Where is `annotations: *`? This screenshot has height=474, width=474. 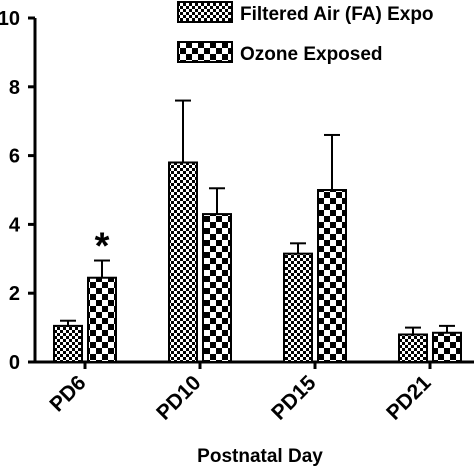
annotations: * is located at coordinates (102, 247).